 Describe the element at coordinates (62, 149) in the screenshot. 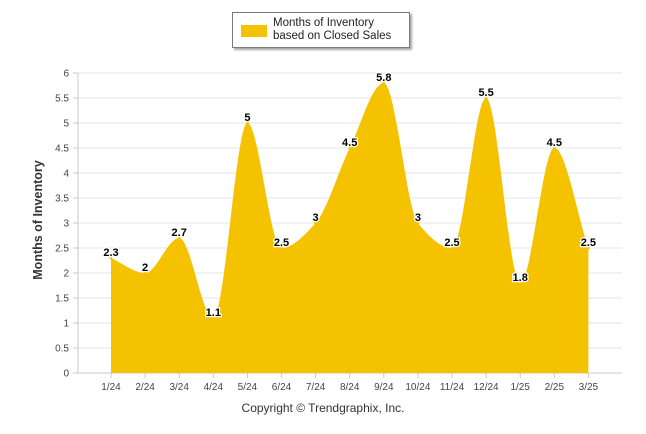

I see `y-tick-label: 4.5` at that location.